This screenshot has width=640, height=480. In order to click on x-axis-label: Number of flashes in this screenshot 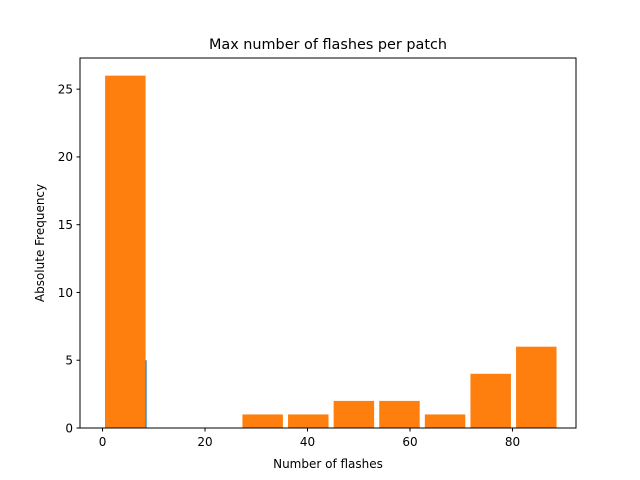, I will do `click(328, 464)`.